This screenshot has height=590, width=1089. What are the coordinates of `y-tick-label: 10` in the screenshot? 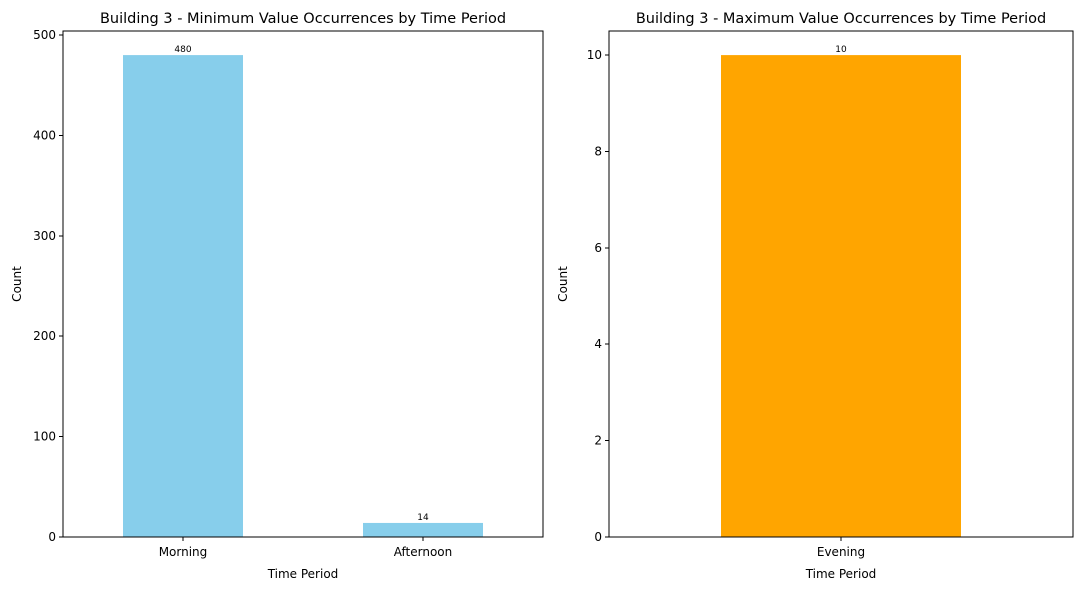 It's located at (594, 55).